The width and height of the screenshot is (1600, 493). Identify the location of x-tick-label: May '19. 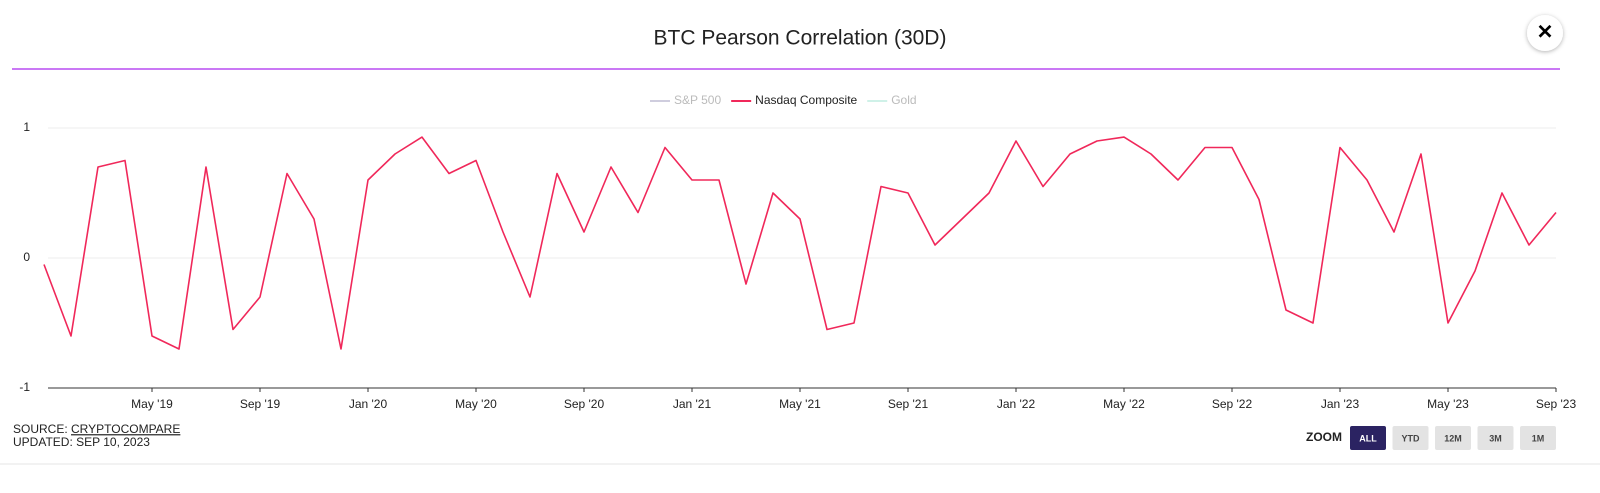
(152, 404).